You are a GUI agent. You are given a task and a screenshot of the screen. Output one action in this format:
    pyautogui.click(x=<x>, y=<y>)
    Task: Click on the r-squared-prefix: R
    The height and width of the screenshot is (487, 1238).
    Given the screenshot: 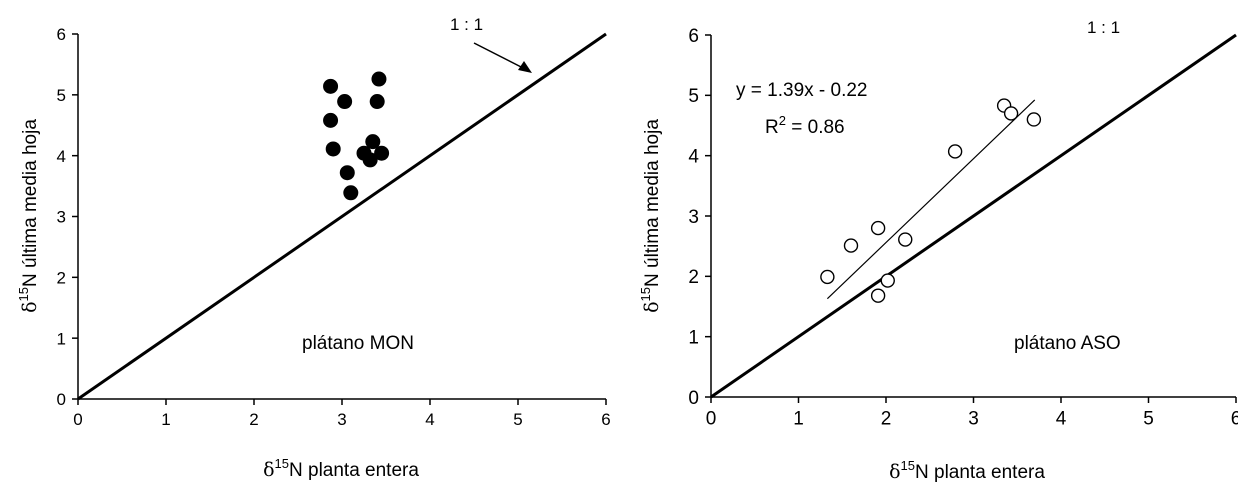 What is the action you would take?
    pyautogui.click(x=772, y=127)
    